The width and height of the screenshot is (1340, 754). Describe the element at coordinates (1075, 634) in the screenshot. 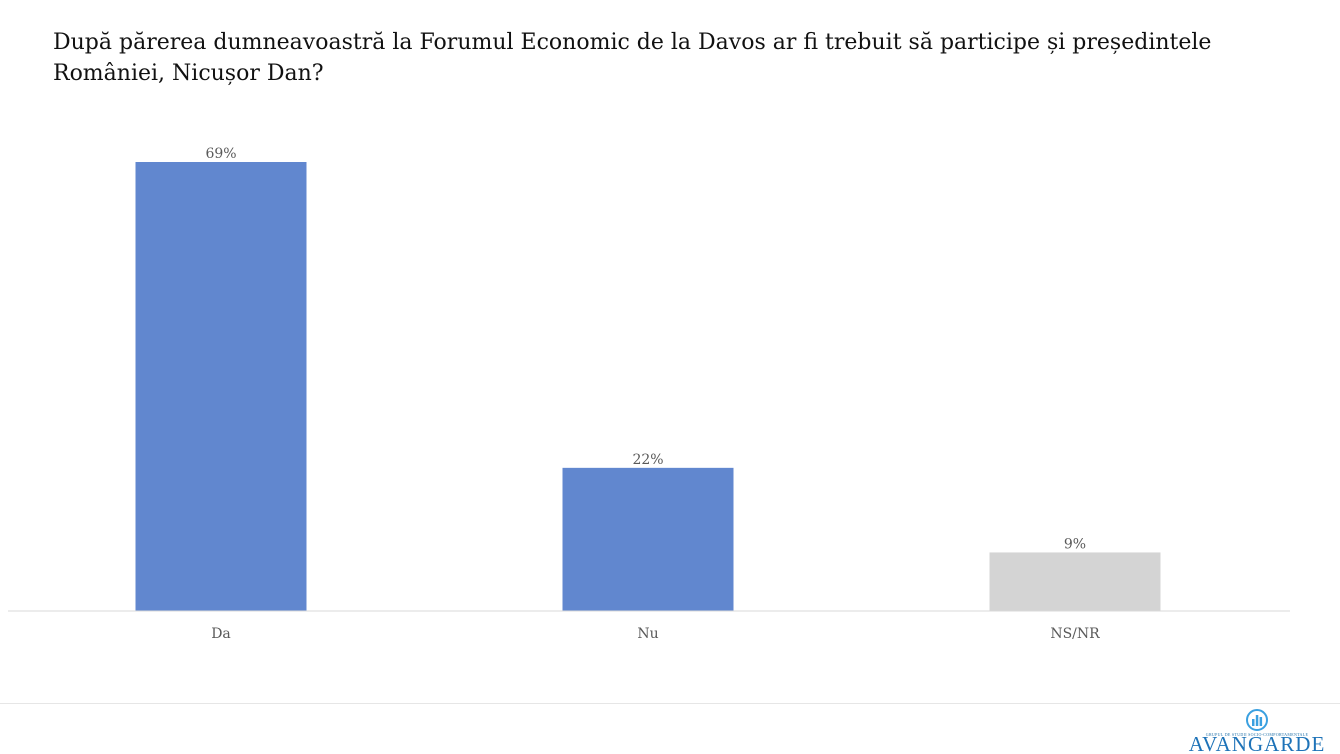

I see `category-label: NS/NR` at that location.